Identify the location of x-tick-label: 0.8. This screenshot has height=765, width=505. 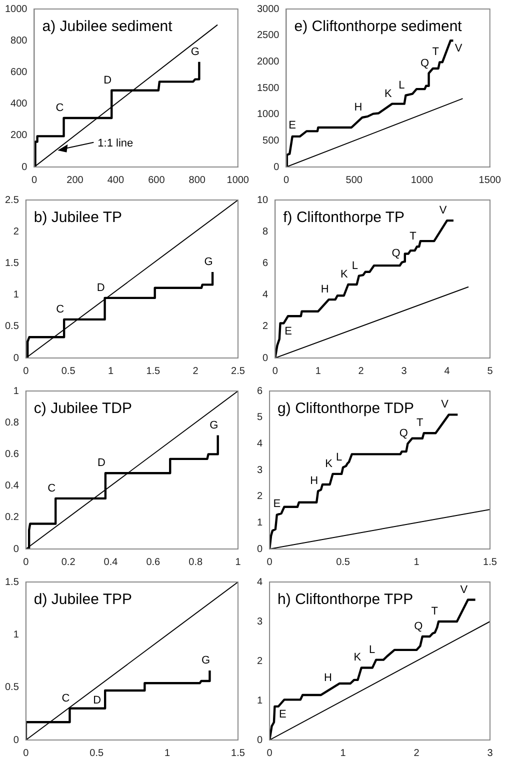
(195, 562).